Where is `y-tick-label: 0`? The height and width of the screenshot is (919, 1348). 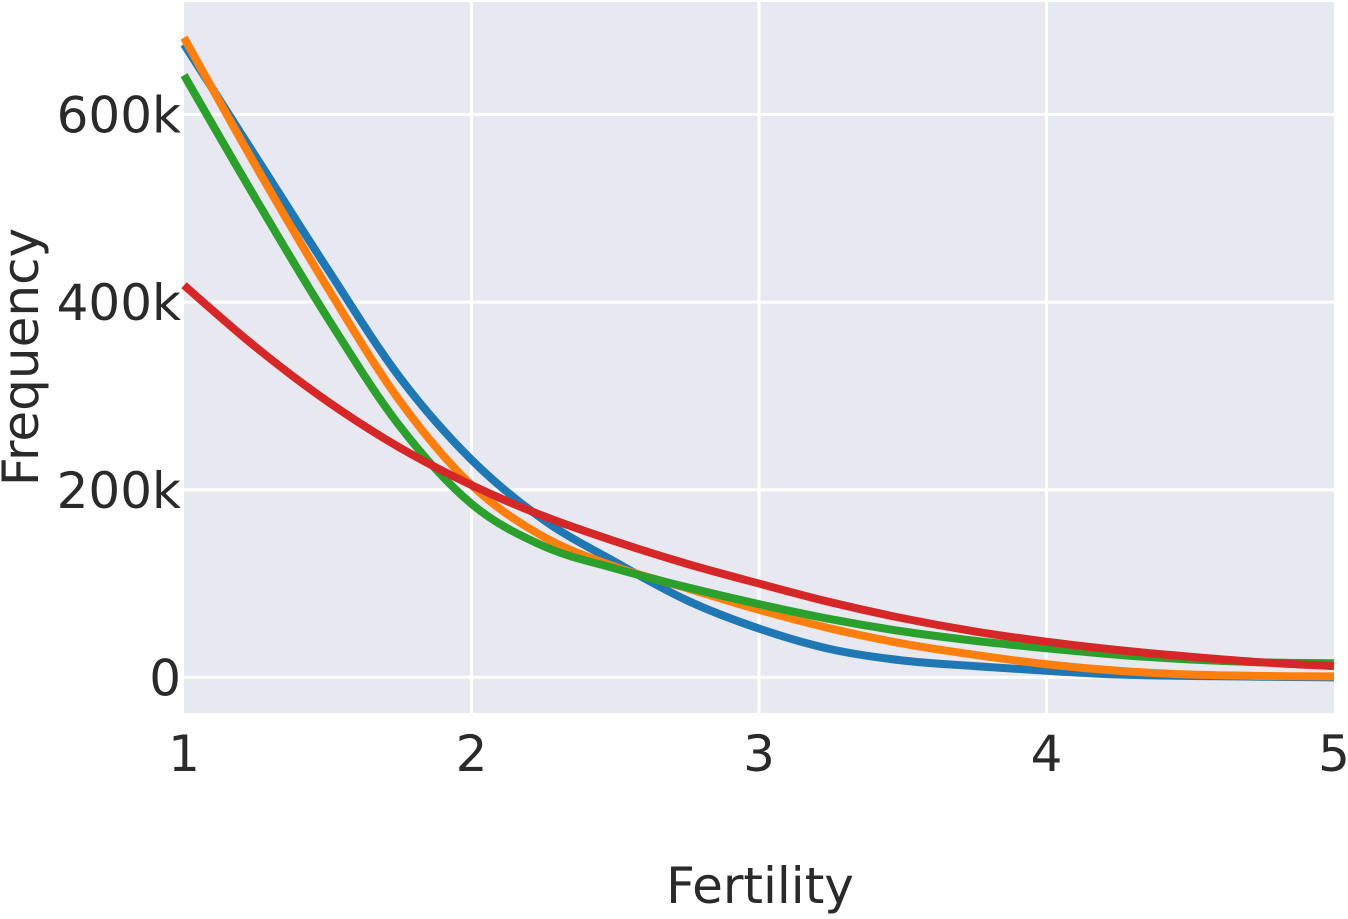
y-tick-label: 0 is located at coordinates (165, 678).